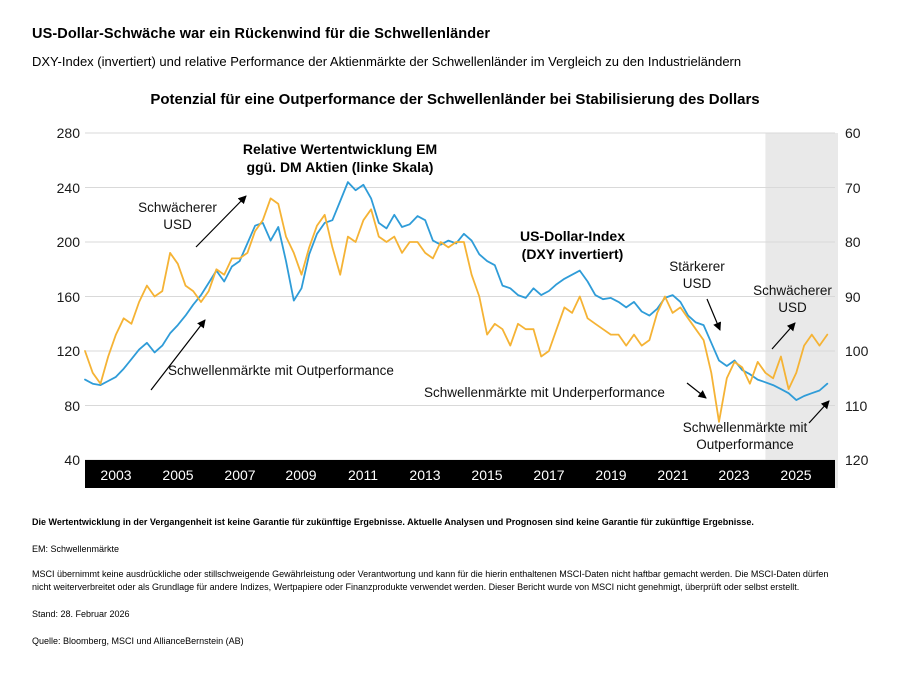 This screenshot has height=695, width=910. I want to click on annotation-weaker-usd-left: Schwächerer USD, so click(177, 216).